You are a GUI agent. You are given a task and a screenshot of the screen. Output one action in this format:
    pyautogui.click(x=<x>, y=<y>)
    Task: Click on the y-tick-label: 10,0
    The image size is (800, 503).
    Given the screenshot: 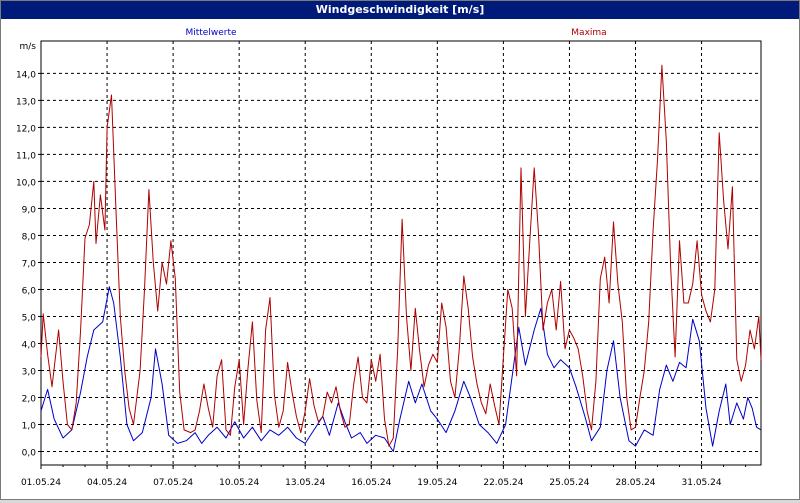 What is the action you would take?
    pyautogui.click(x=26, y=183)
    